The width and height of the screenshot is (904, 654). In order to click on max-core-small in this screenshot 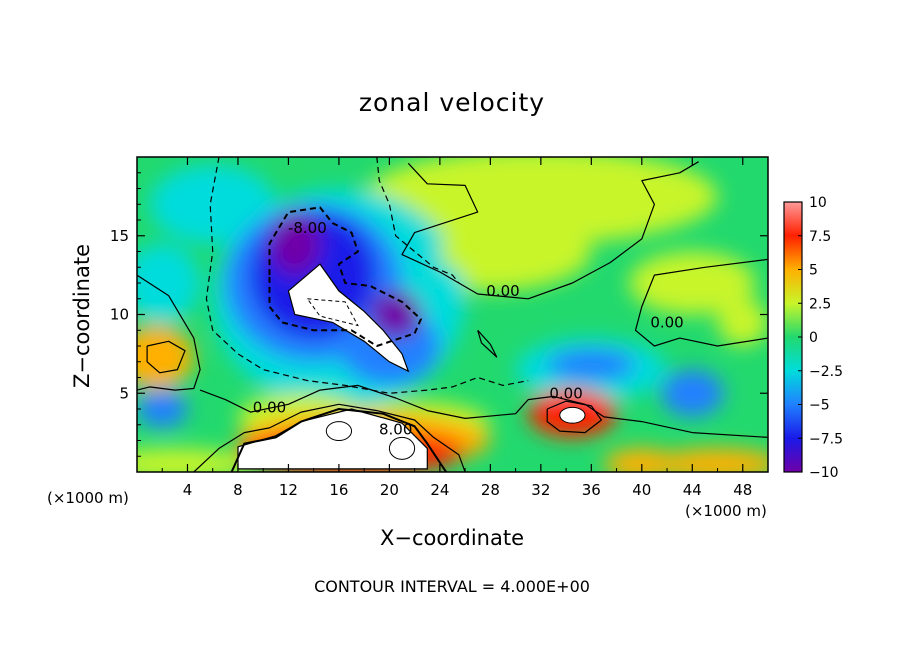, I will do `click(572, 415)`.